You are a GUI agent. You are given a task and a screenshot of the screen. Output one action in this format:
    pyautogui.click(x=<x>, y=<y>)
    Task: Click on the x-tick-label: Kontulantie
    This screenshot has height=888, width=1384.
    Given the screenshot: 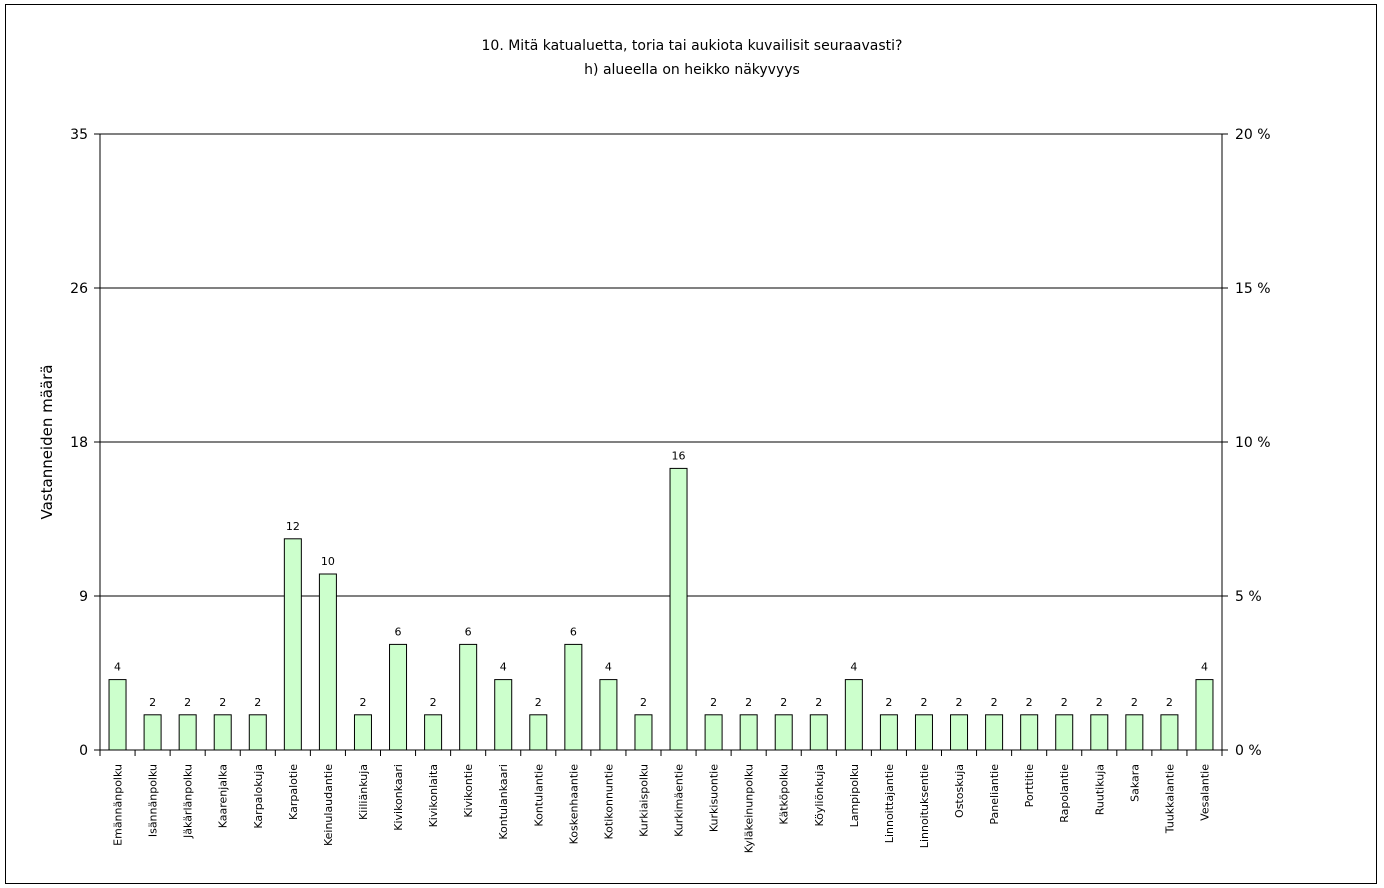 What is the action you would take?
    pyautogui.click(x=538, y=795)
    